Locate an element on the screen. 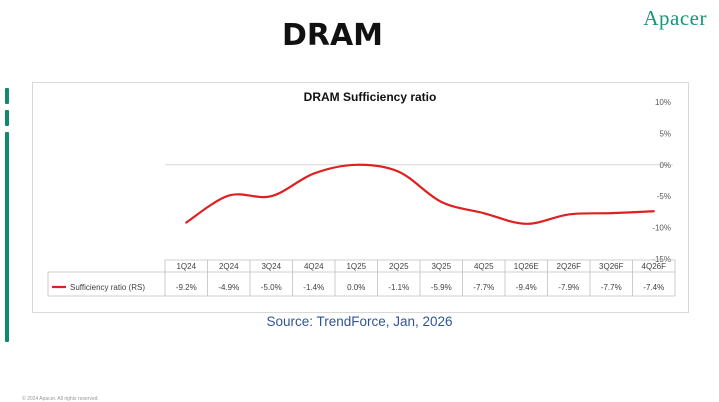  x-category-label: 4Q26F is located at coordinates (654, 266).